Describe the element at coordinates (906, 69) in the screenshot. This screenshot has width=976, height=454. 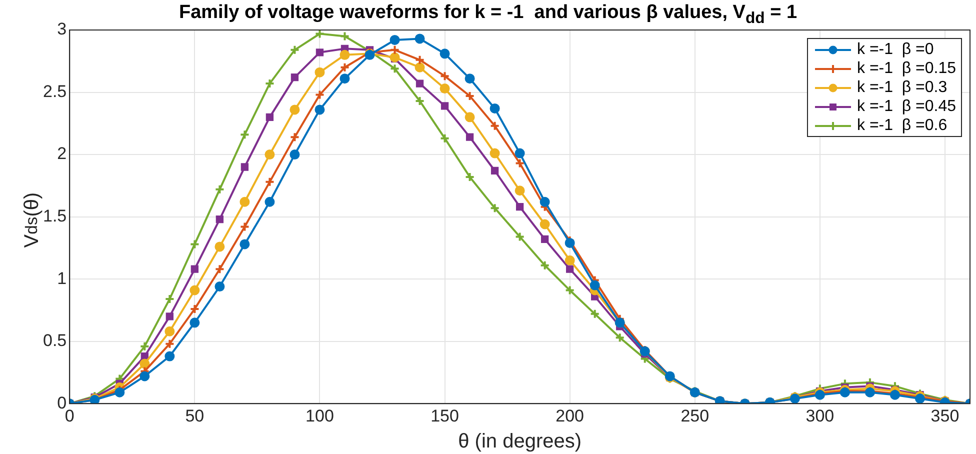
I see `legend-label: k =-1 β =0.15` at that location.